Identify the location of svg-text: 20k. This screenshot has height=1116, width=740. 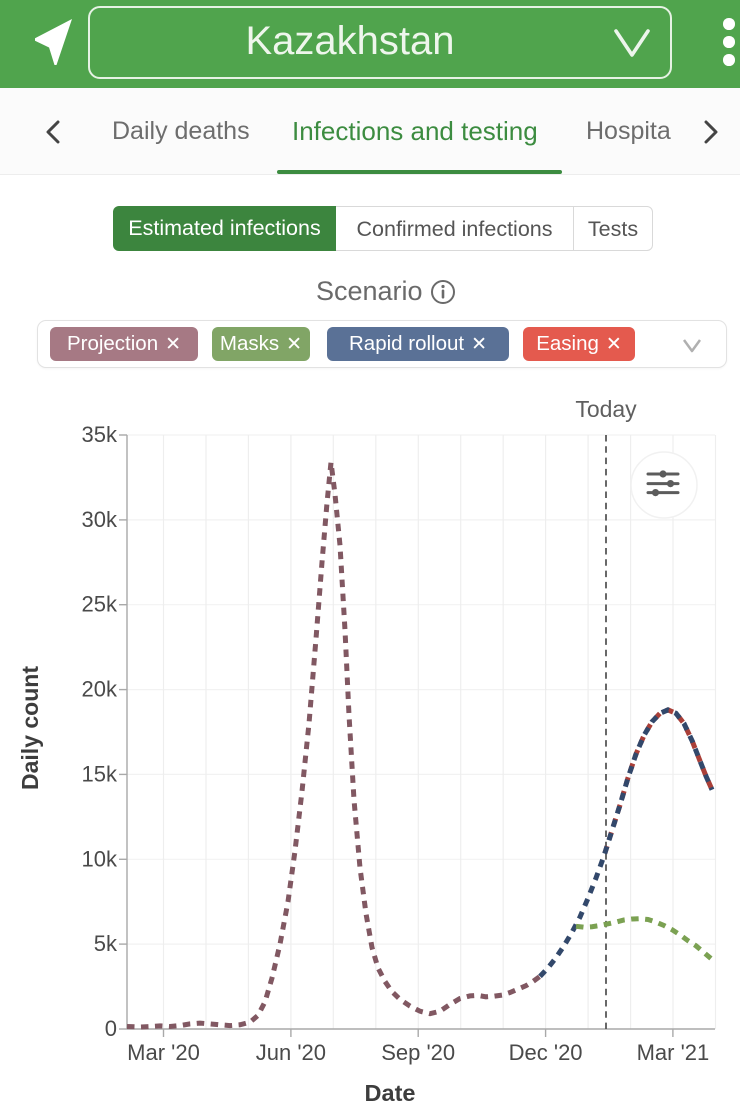
(100, 689).